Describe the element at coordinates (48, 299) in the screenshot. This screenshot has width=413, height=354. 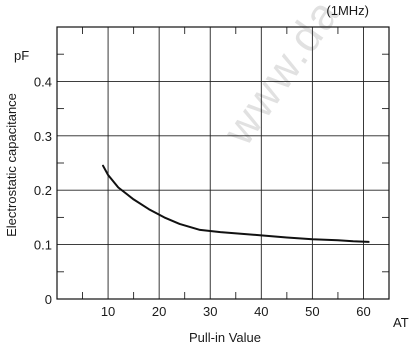
I see `y-tick-label-0: 0` at that location.